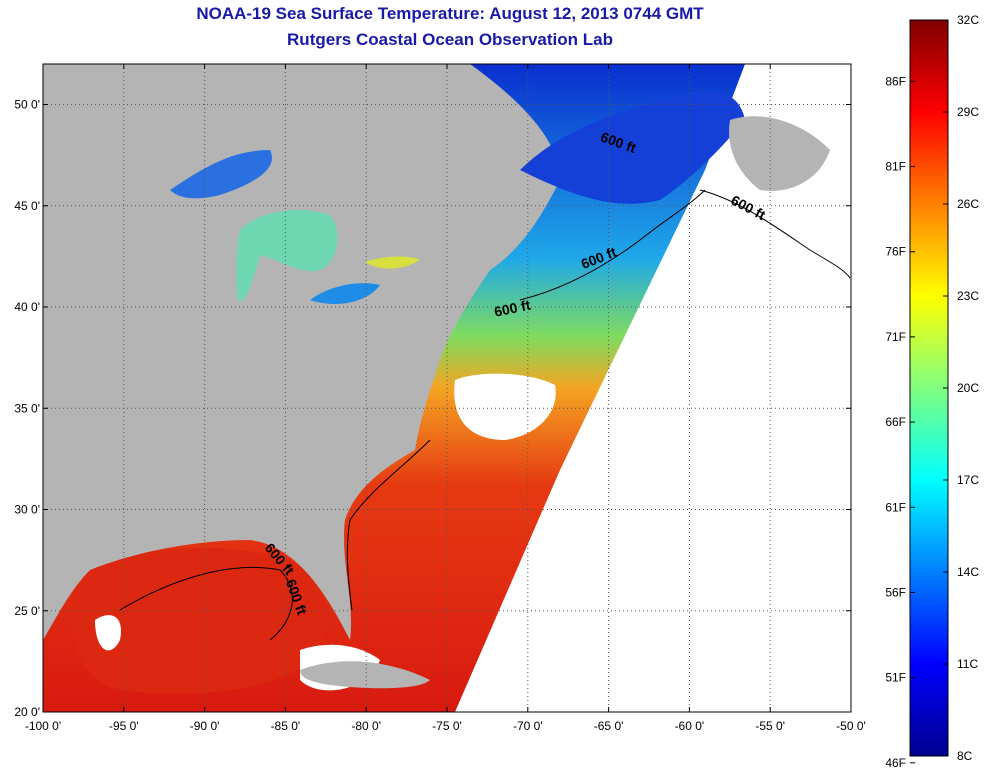  Describe the element at coordinates (632, 147) in the screenshot. I see `gulf-of-st-lawrence` at that location.